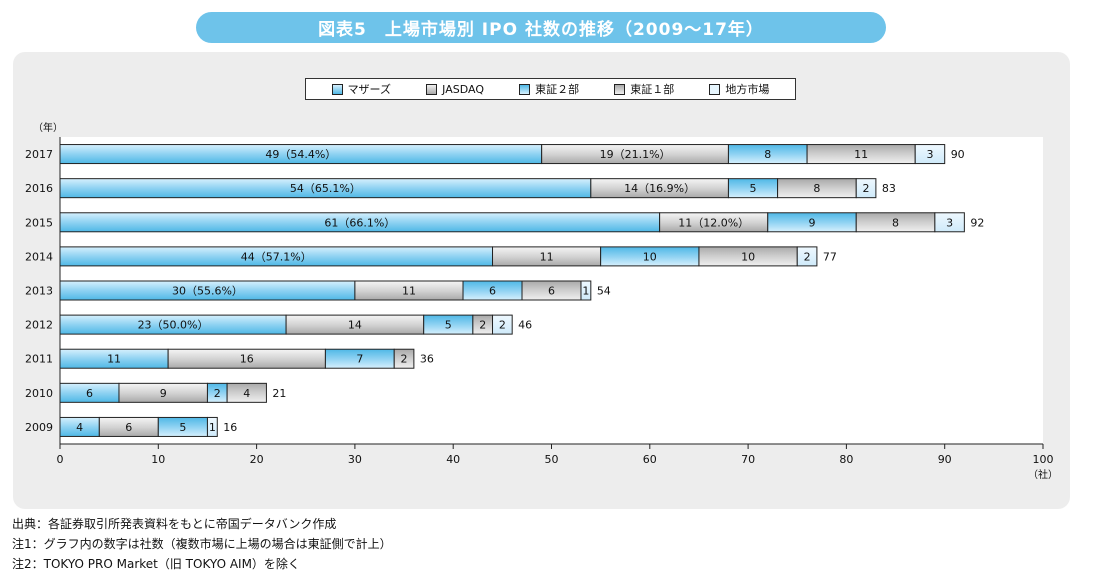 This screenshot has width=1096, height=575. I want to click on x-tick-label-100: 100, so click(1043, 459).